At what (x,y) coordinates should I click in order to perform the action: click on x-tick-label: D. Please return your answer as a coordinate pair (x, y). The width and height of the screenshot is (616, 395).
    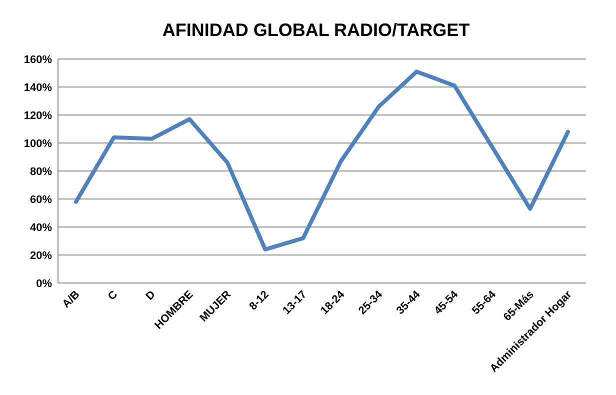
    Looking at the image, I should click on (151, 295).